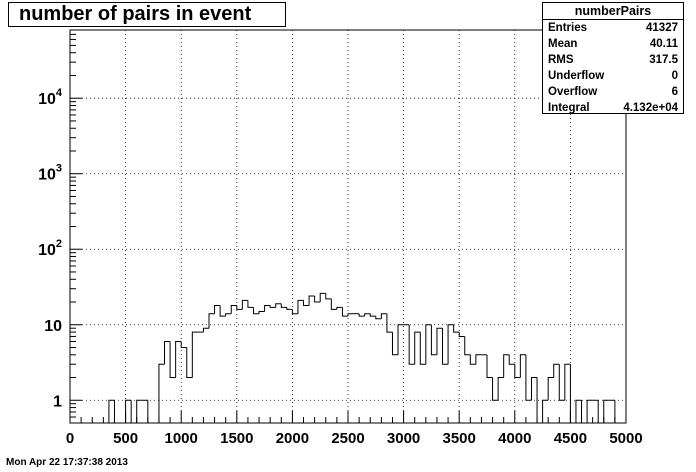 The height and width of the screenshot is (472, 696). Describe the element at coordinates (67, 462) in the screenshot. I see `timestamp-footer: Mon Apr 22 17:37:38 2013` at that location.